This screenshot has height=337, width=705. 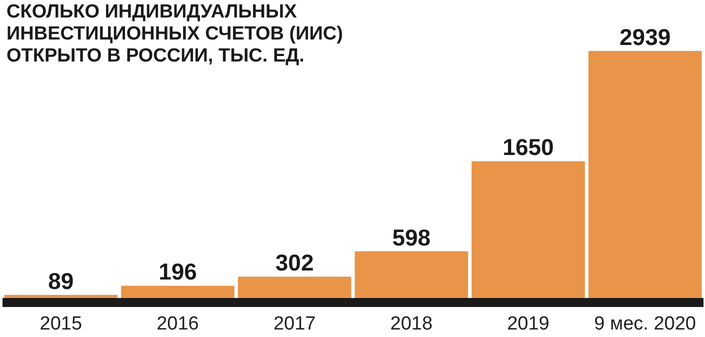 What do you see at coordinates (177, 324) in the screenshot?
I see `x-tick-label: 2016` at bounding box center [177, 324].